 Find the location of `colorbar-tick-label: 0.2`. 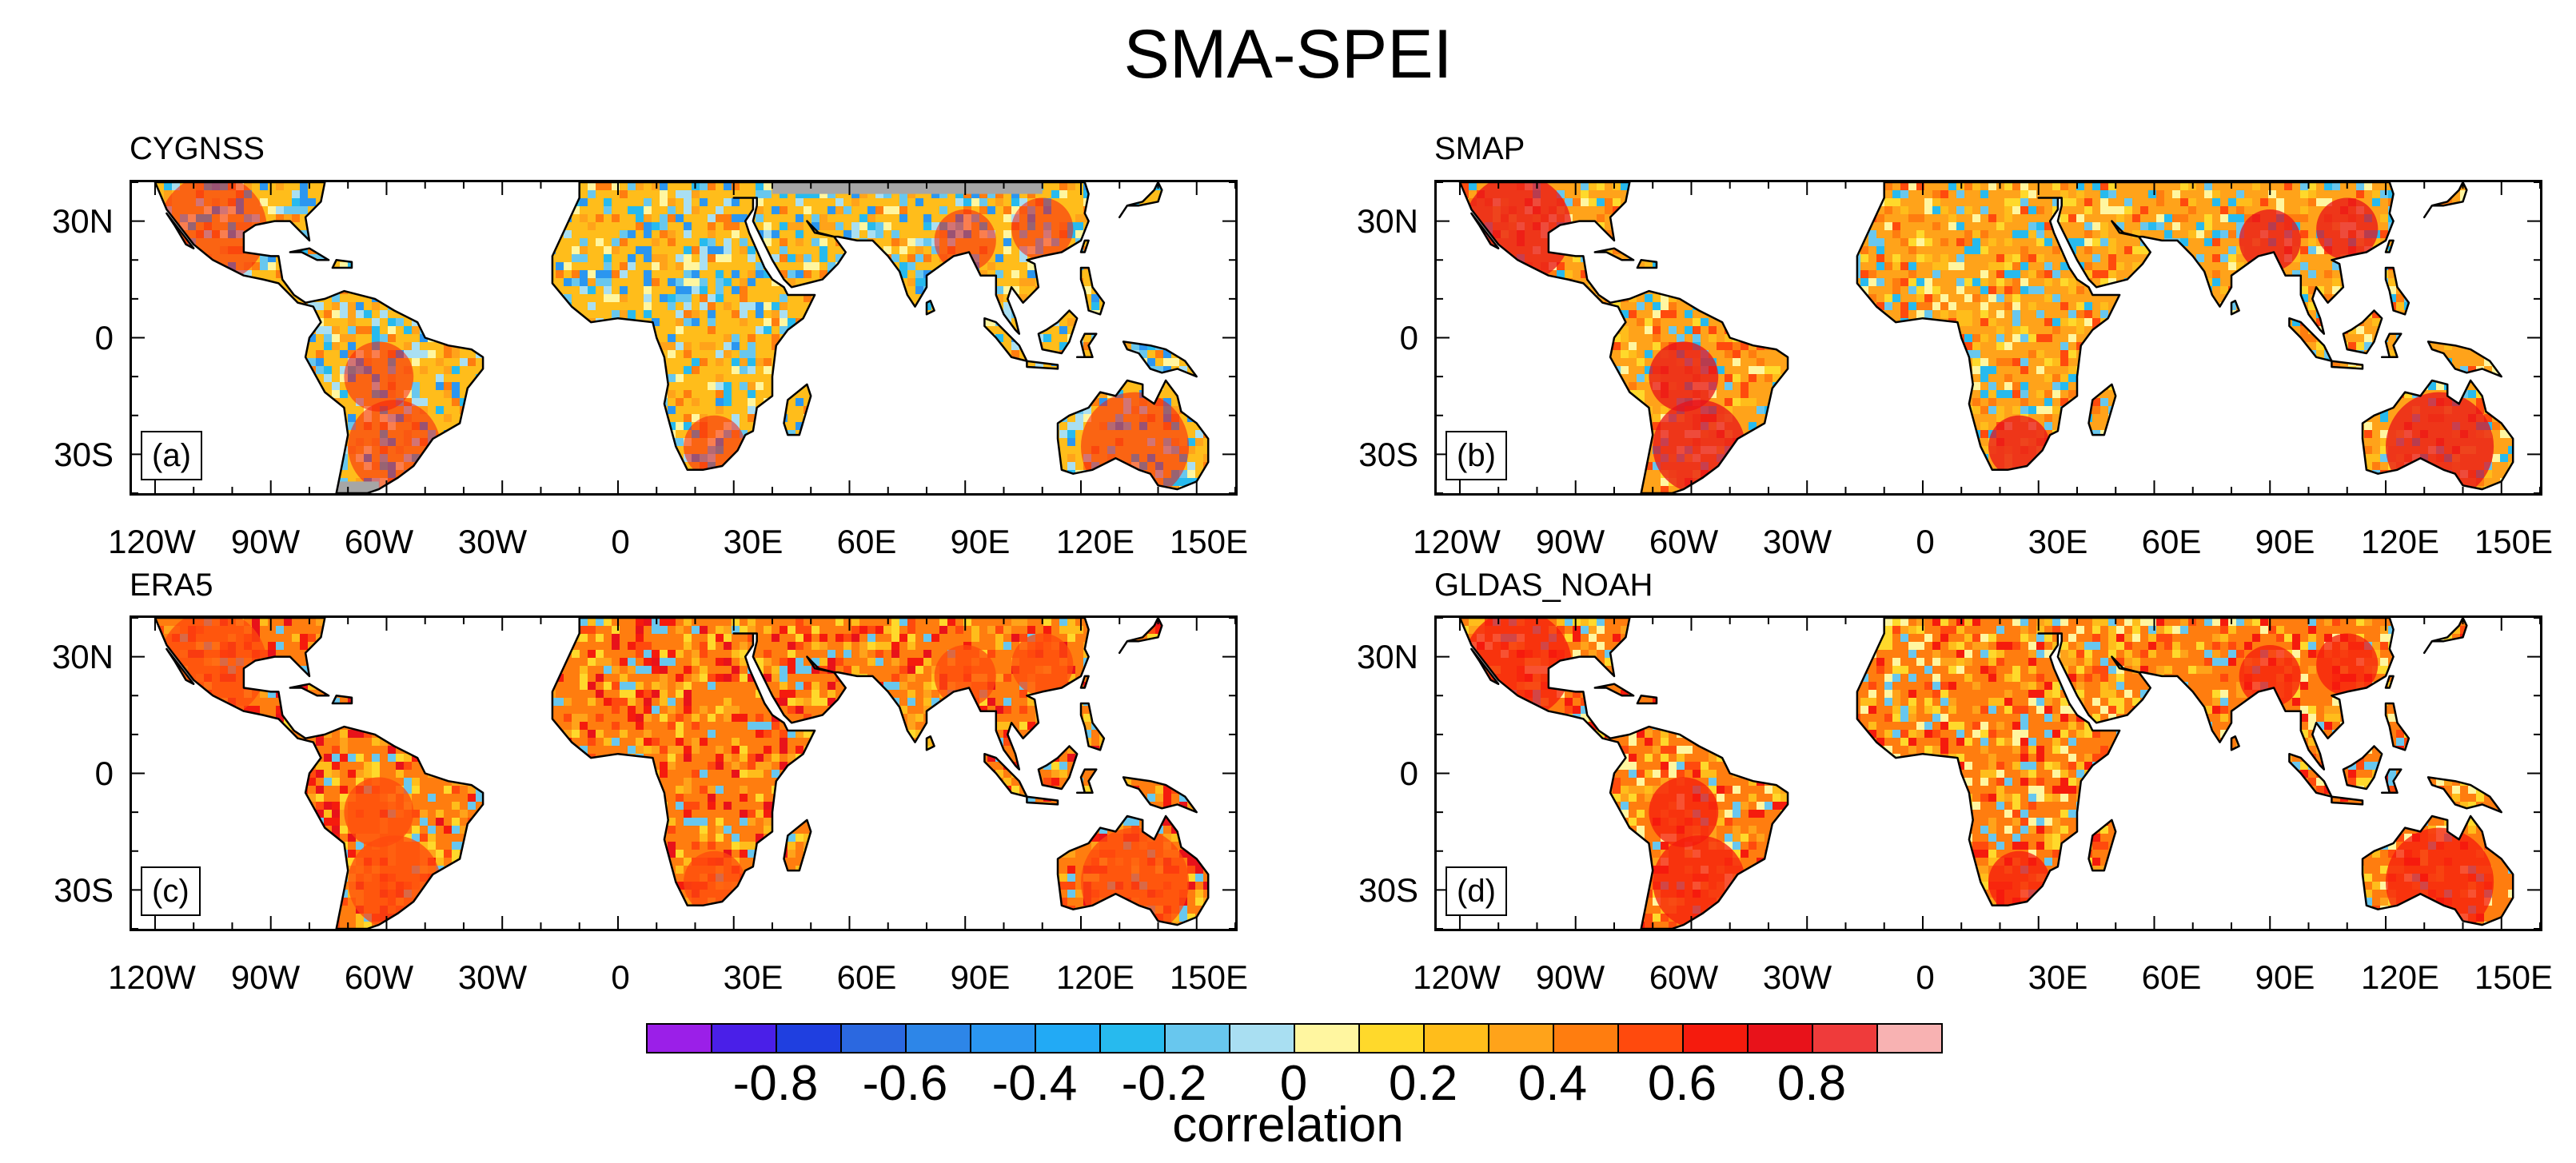

colorbar-tick-label: 0.2 is located at coordinates (1423, 1083).